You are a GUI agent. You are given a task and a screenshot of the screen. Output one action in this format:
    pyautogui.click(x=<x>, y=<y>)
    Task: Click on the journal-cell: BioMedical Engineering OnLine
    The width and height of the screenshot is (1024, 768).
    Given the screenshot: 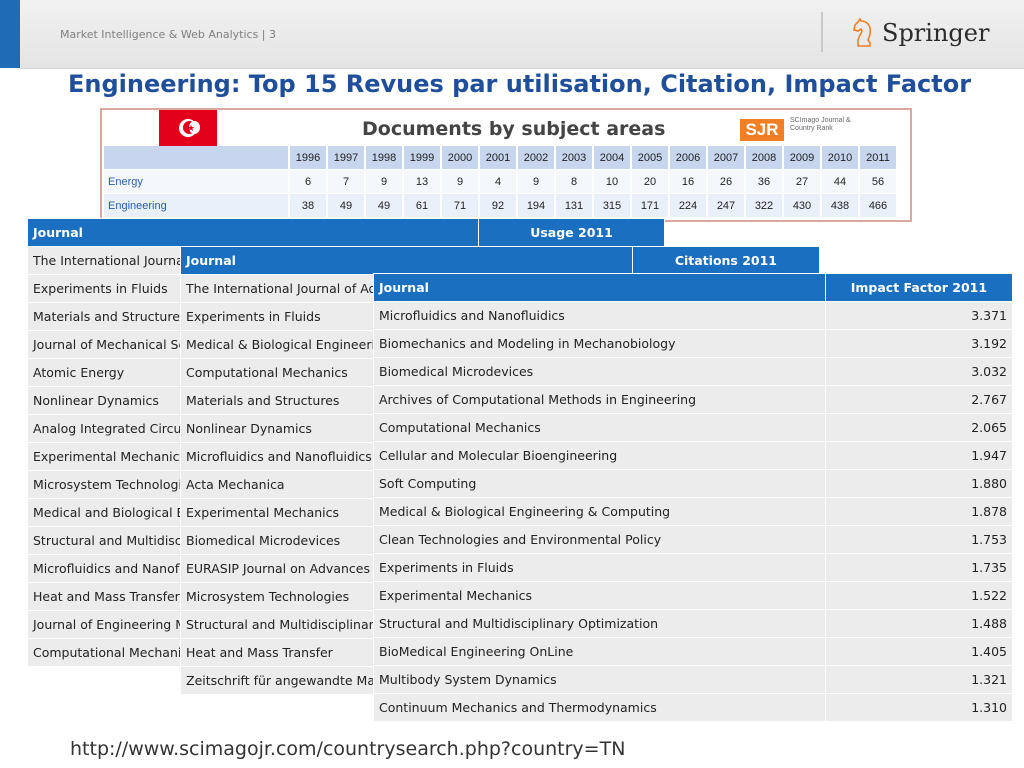 What is the action you would take?
    pyautogui.click(x=599, y=651)
    